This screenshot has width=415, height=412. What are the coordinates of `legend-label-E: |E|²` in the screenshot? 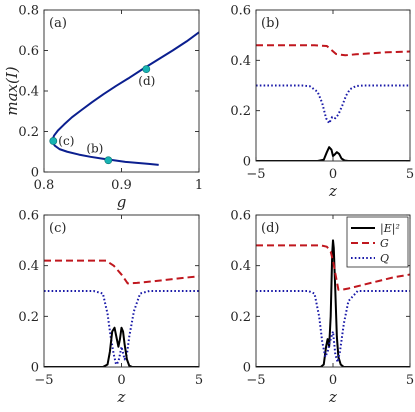 It's located at (390, 229).